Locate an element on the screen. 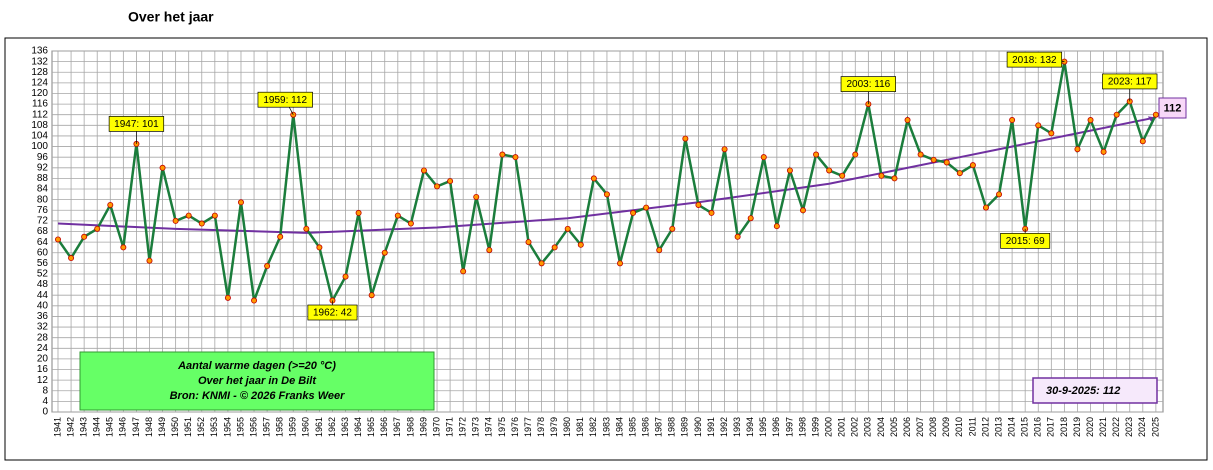 The image size is (1213, 470). x-tick-label: 1978 is located at coordinates (541, 427).